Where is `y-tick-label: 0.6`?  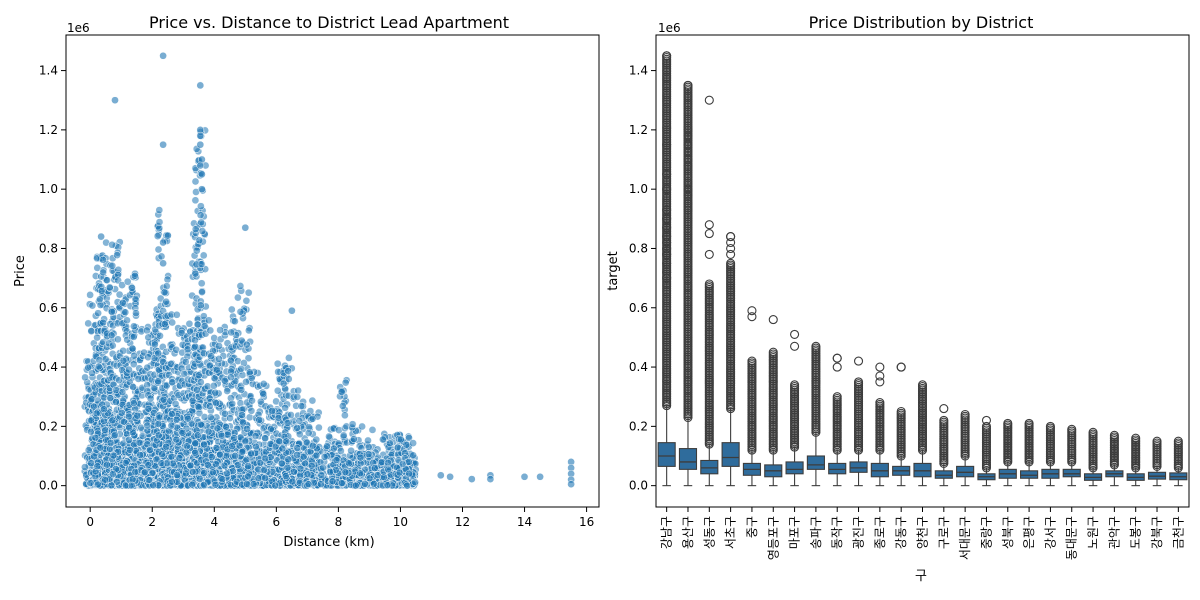
y-tick-label: 0.6 is located at coordinates (48, 308).